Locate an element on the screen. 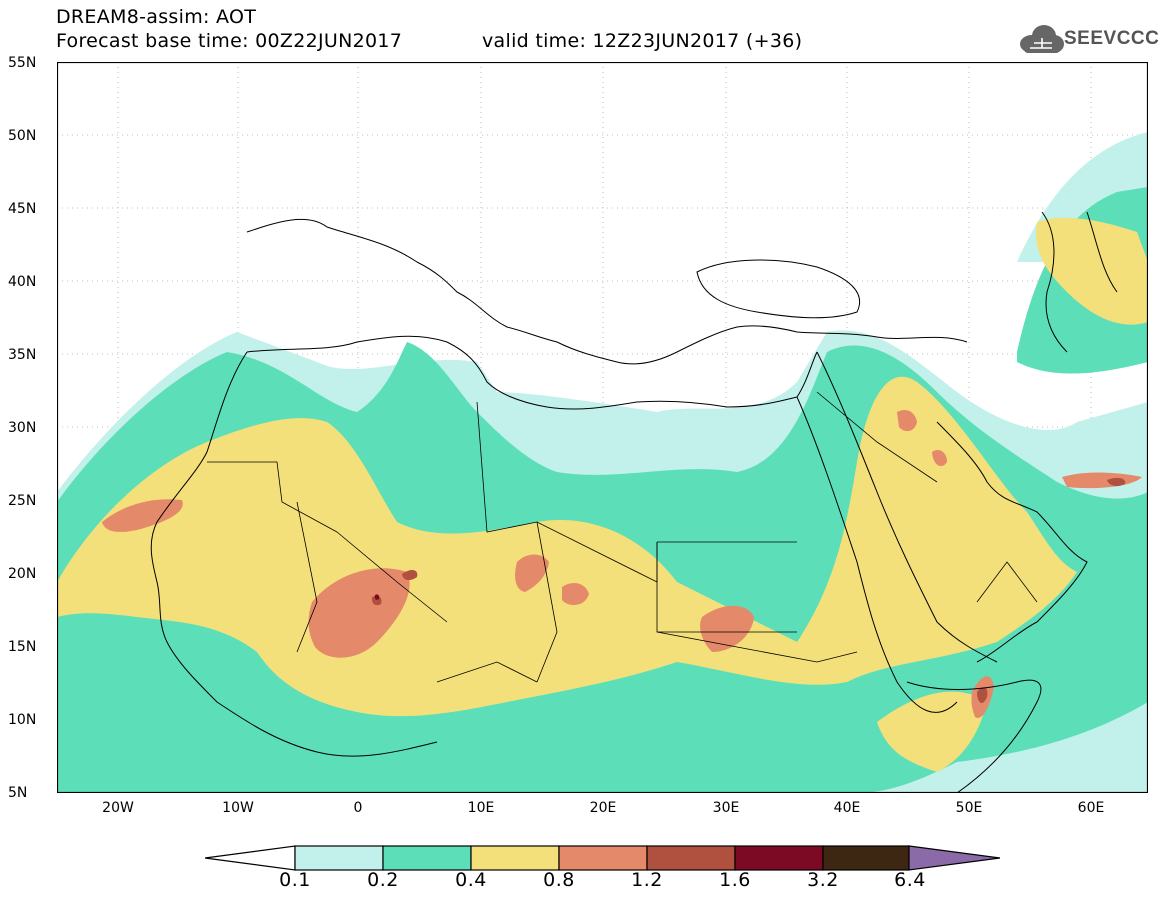 The height and width of the screenshot is (905, 1165). lon-label-40e: 40E is located at coordinates (847, 808).